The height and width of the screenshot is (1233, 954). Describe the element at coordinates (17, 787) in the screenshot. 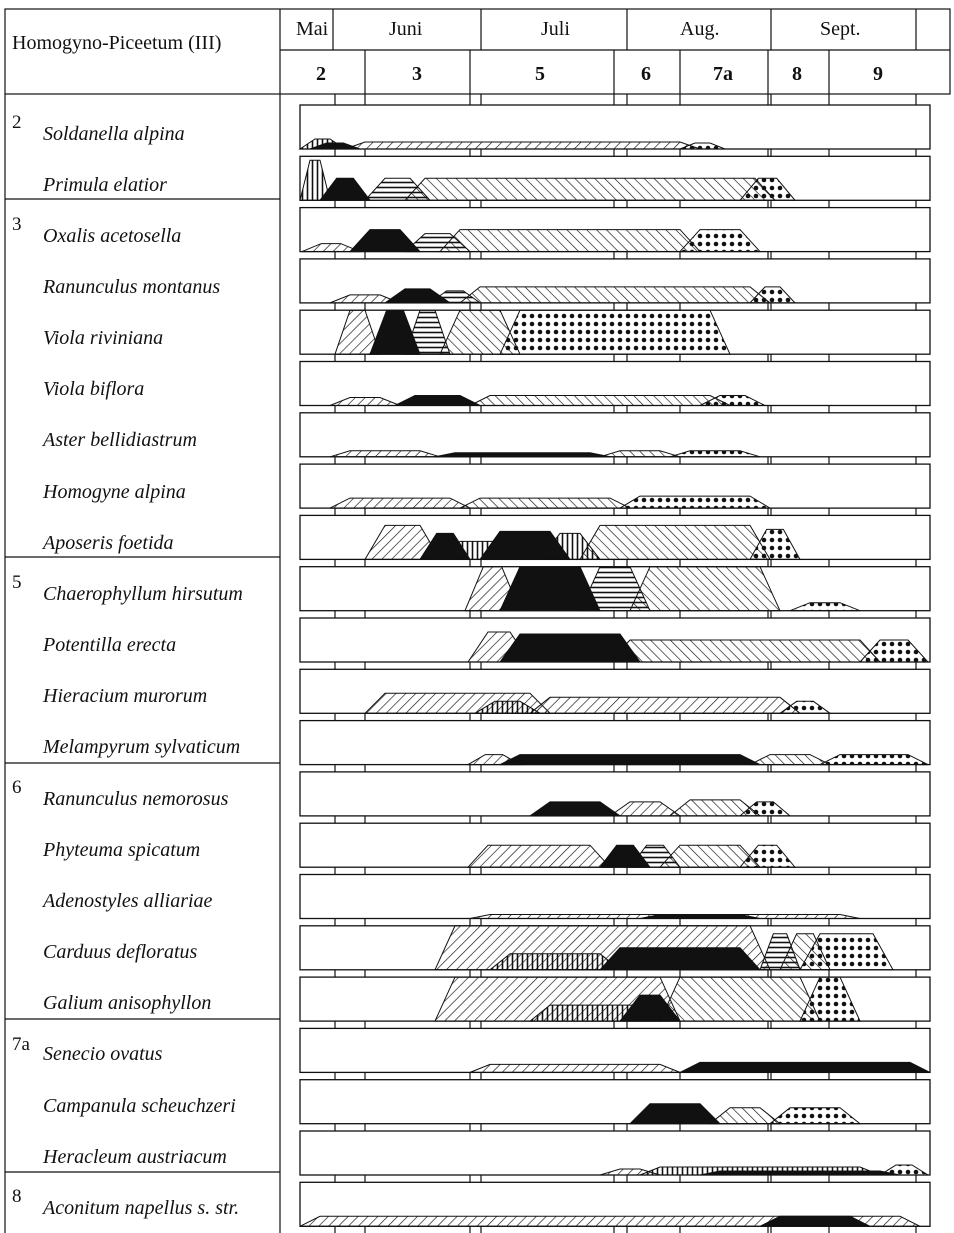

I see `group-label-6: 6` at that location.